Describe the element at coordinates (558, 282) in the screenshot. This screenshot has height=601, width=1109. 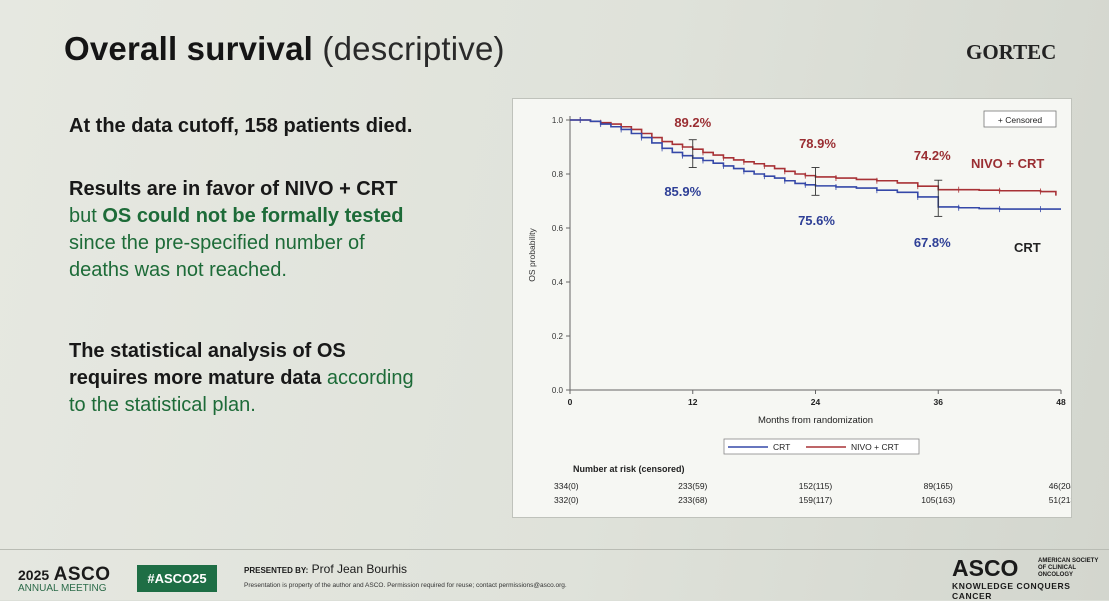
I see `y-tick-label: 0.4` at that location.